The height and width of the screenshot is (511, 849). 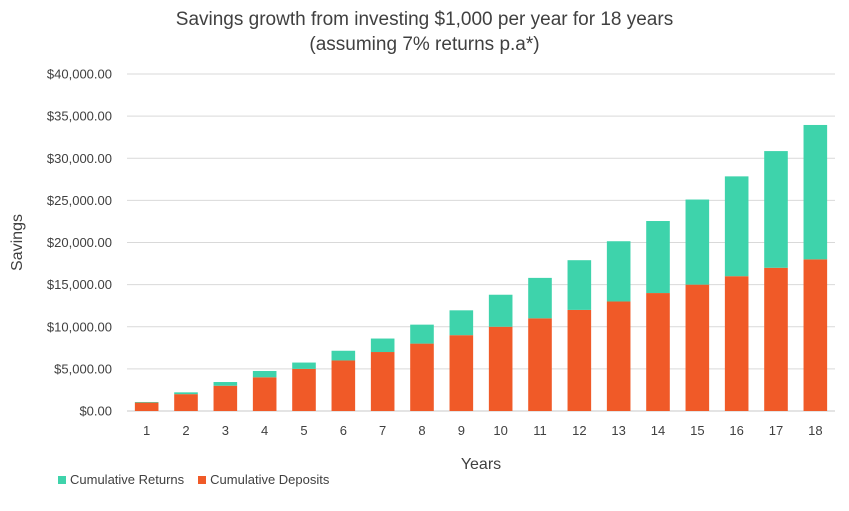 I want to click on x-tick-label: 16, so click(x=736, y=430).